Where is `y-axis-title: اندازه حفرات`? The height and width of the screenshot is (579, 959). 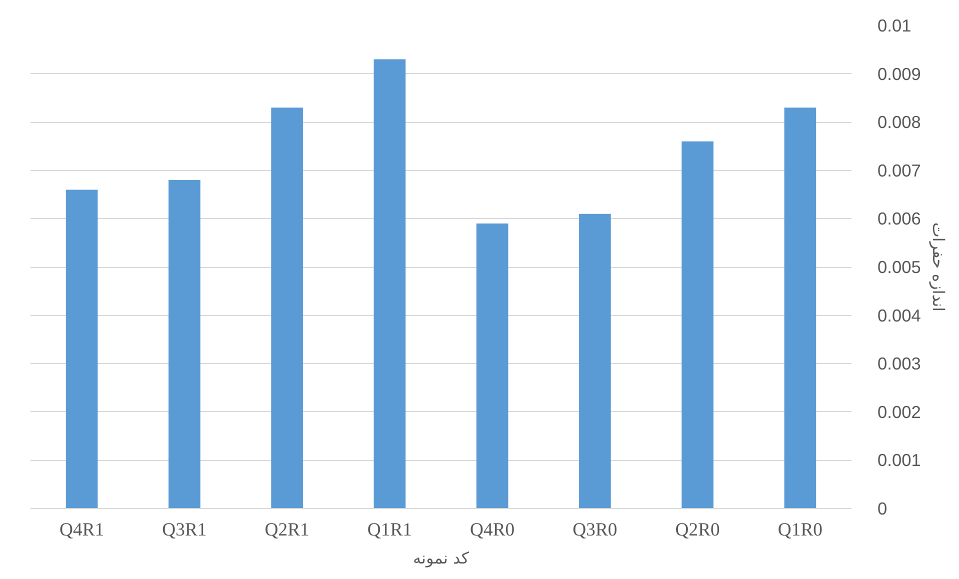
y-axis-title: اندازه حفرات is located at coordinates (938, 267).